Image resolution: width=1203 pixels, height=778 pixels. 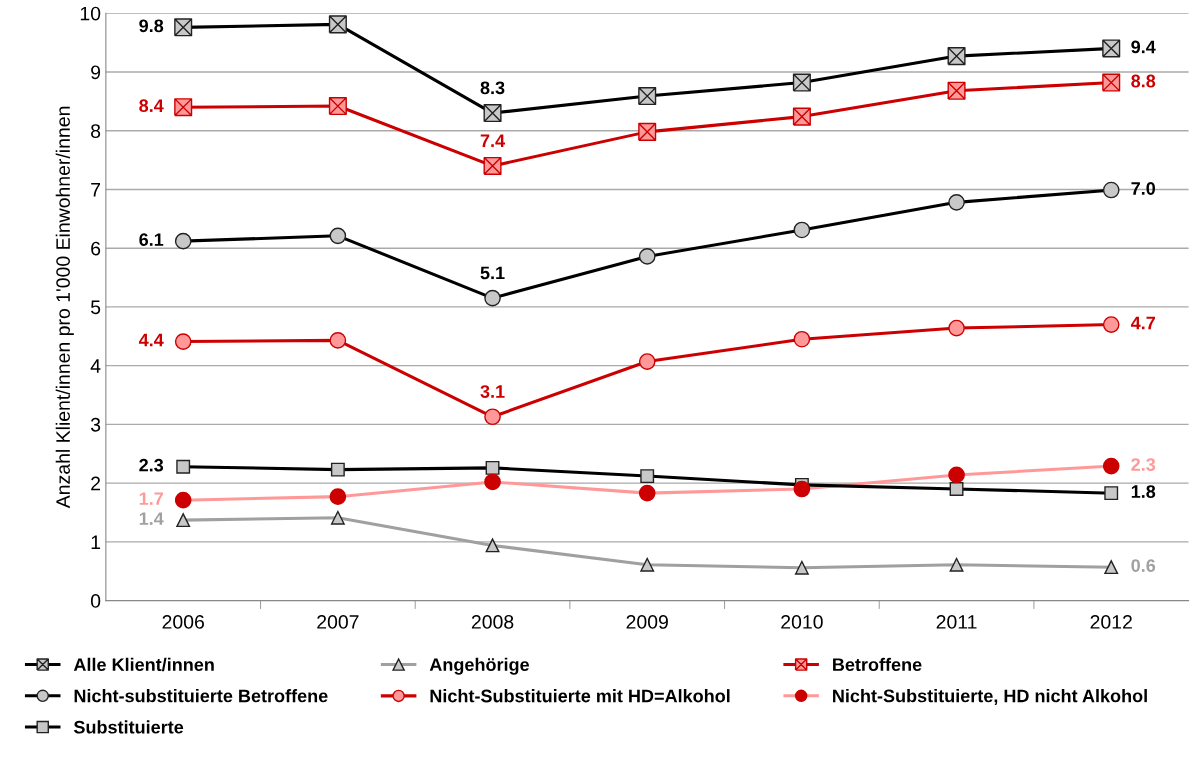 I want to click on y-tick-label: 8, so click(x=96, y=131).